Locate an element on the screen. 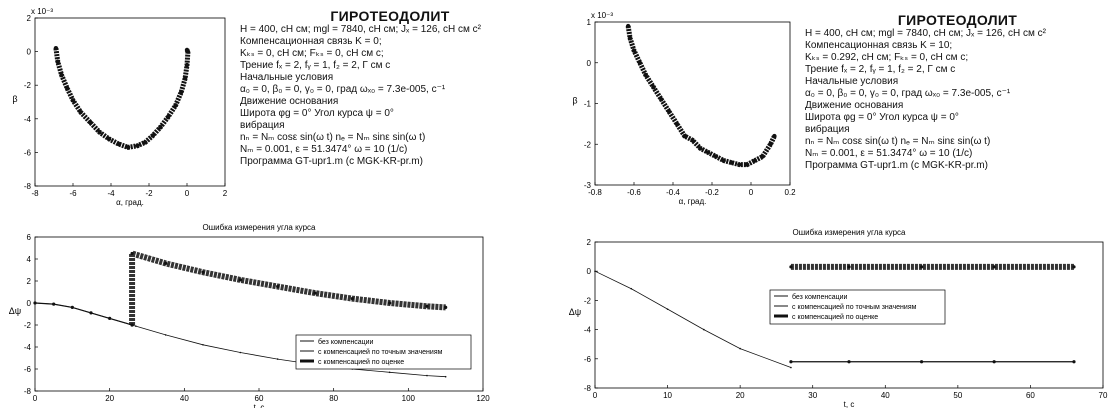 The height and width of the screenshot is (408, 1117). bottom-y-tick-label: 6 is located at coordinates (29, 237).